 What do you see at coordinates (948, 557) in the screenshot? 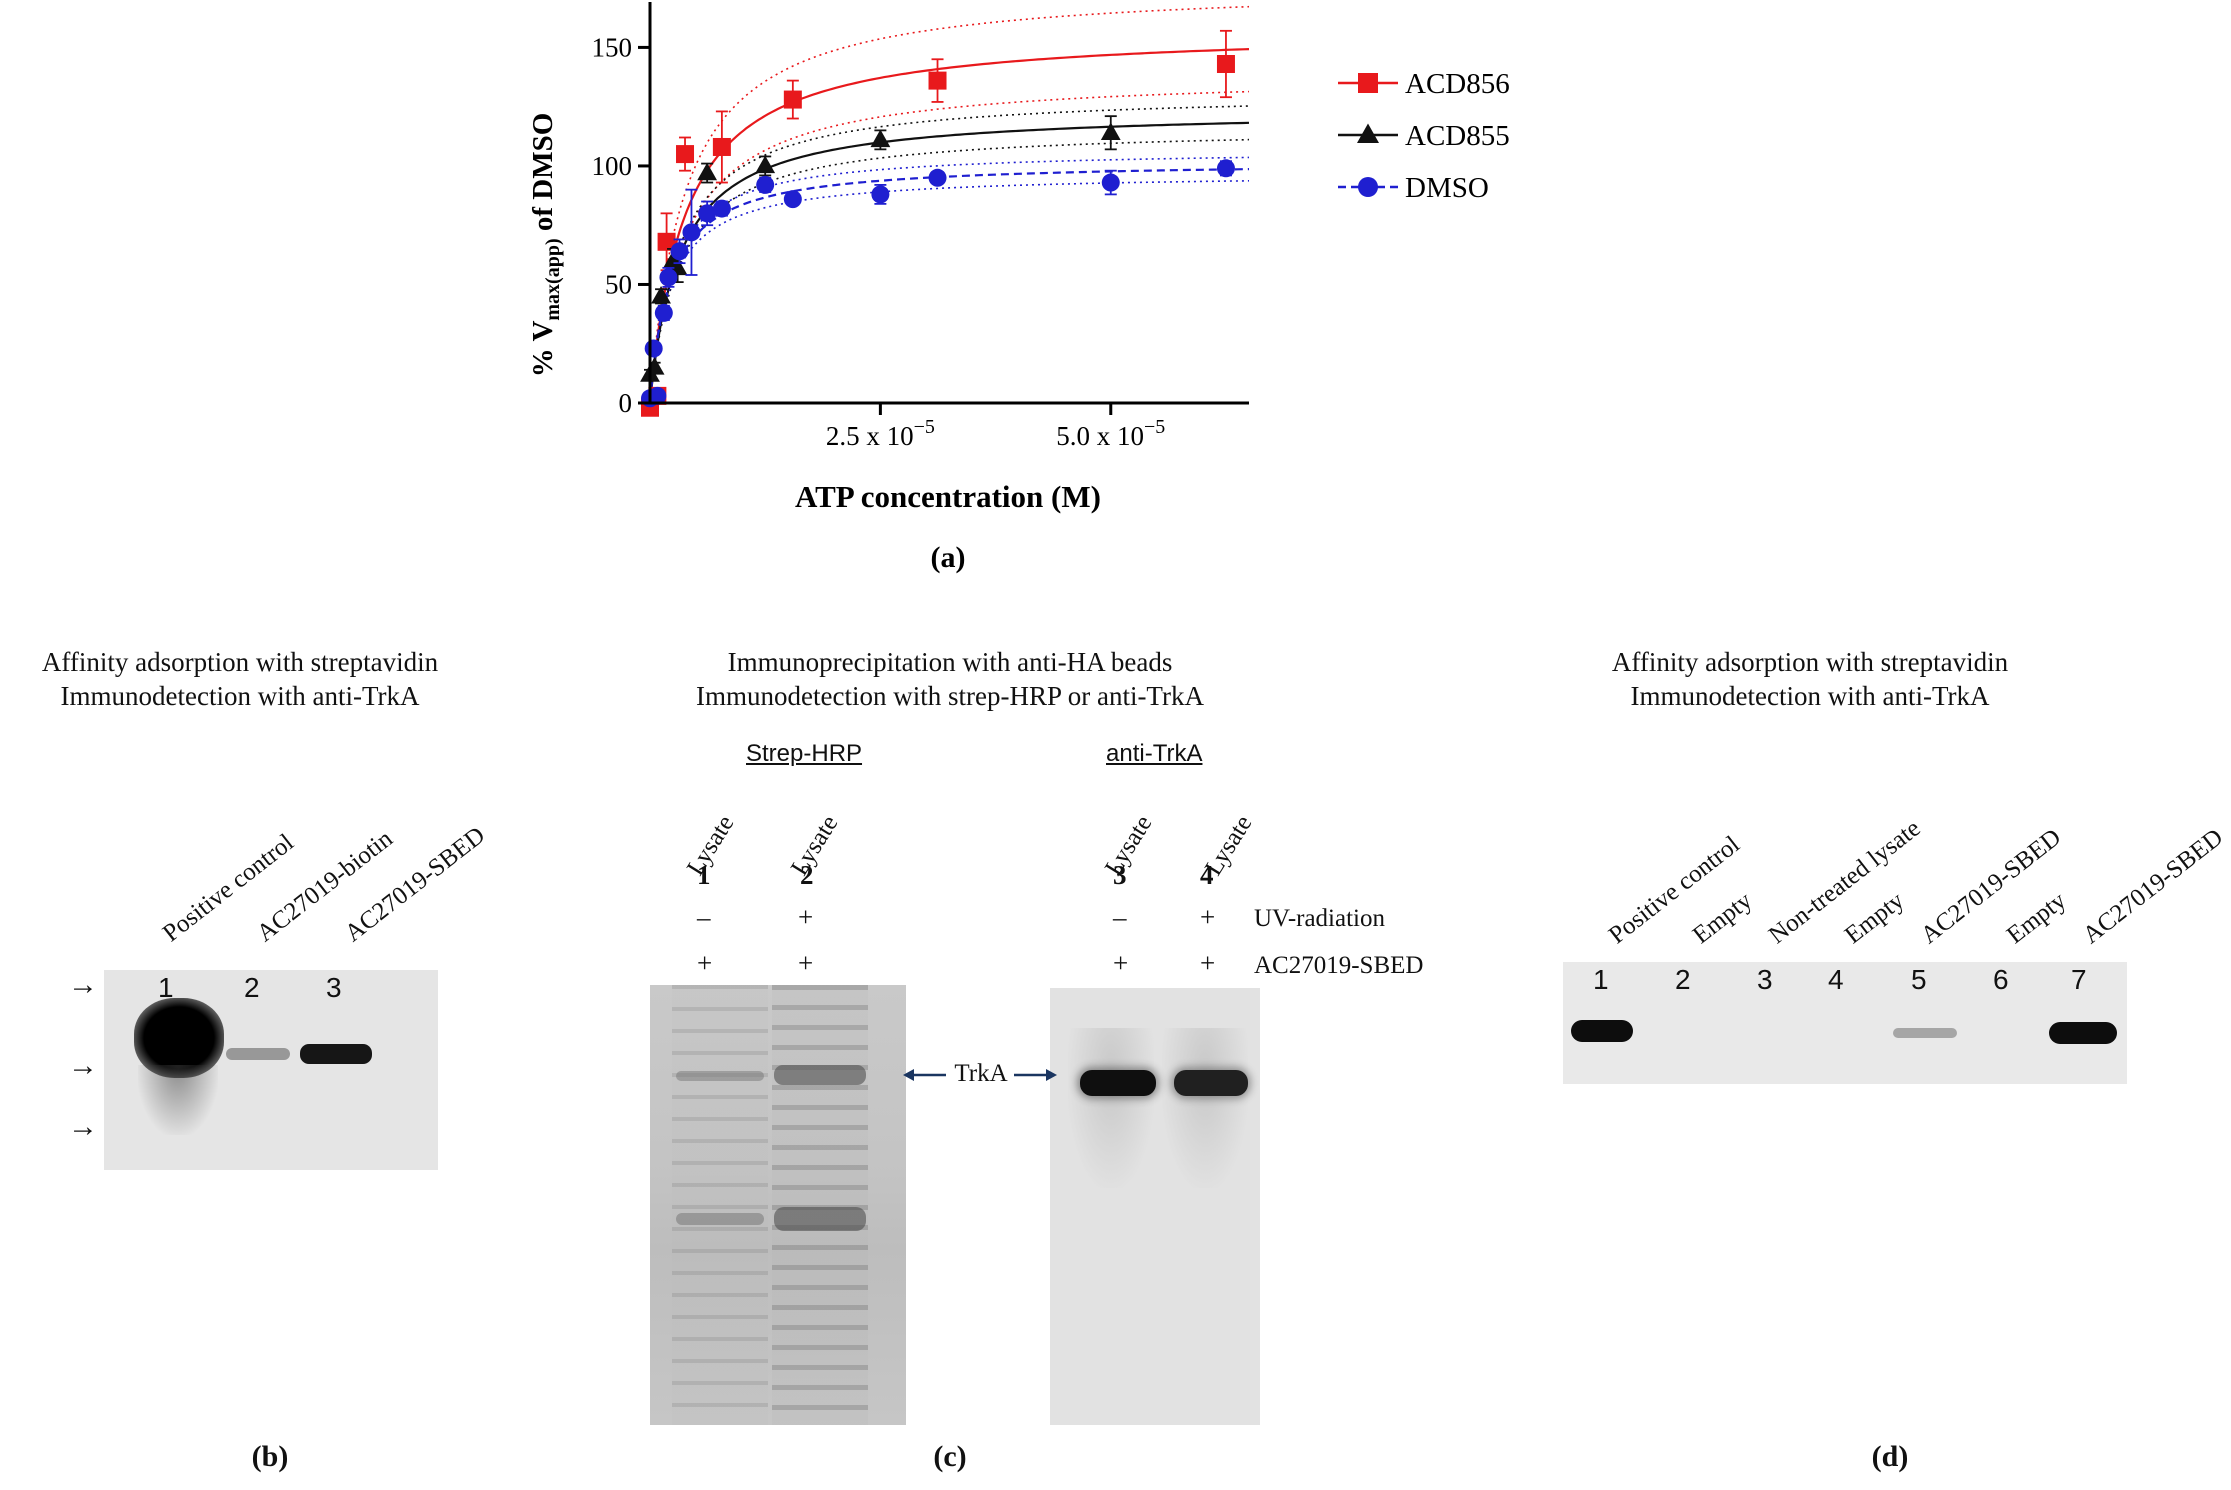
I see `panel-a-letter: (a)` at bounding box center [948, 557].